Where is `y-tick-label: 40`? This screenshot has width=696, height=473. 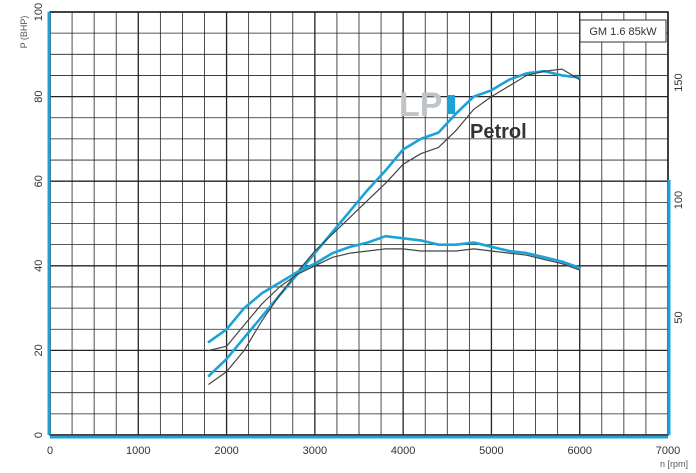 y-tick-label: 40 is located at coordinates (39, 266).